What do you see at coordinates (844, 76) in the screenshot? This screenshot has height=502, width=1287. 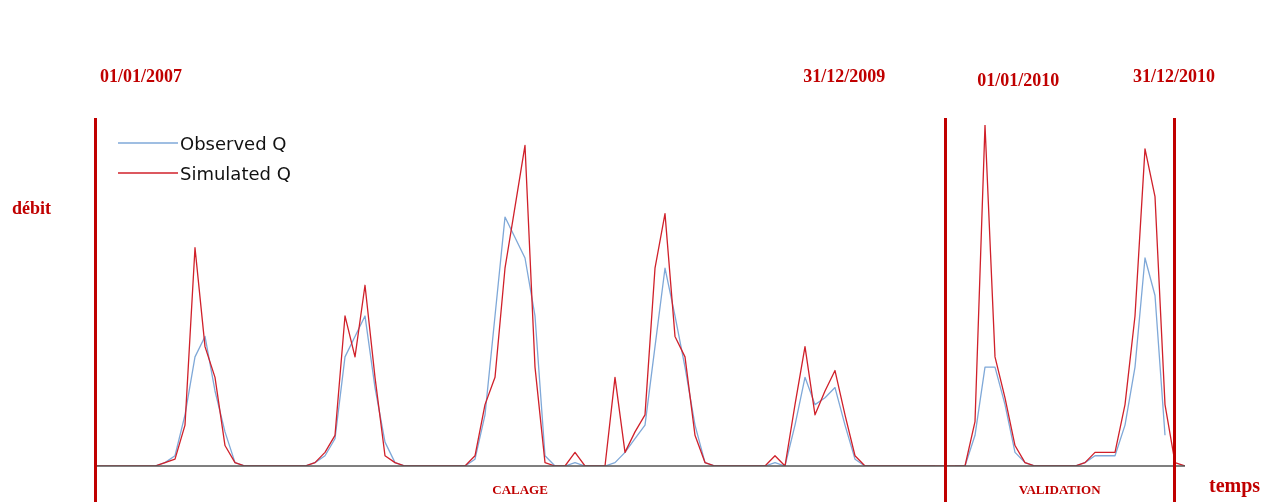 I see `text: 31/12/2009` at bounding box center [844, 76].